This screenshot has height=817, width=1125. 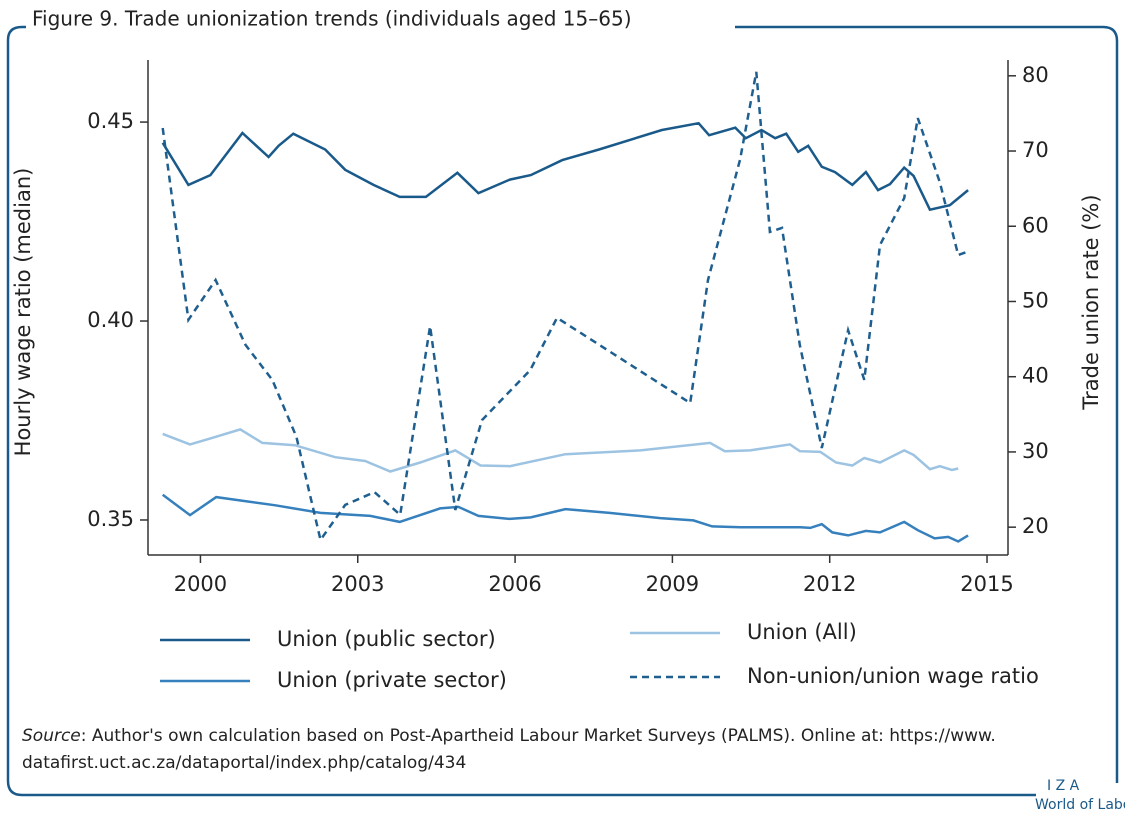 I want to click on y-tick-label: 0.40, so click(x=110, y=320).